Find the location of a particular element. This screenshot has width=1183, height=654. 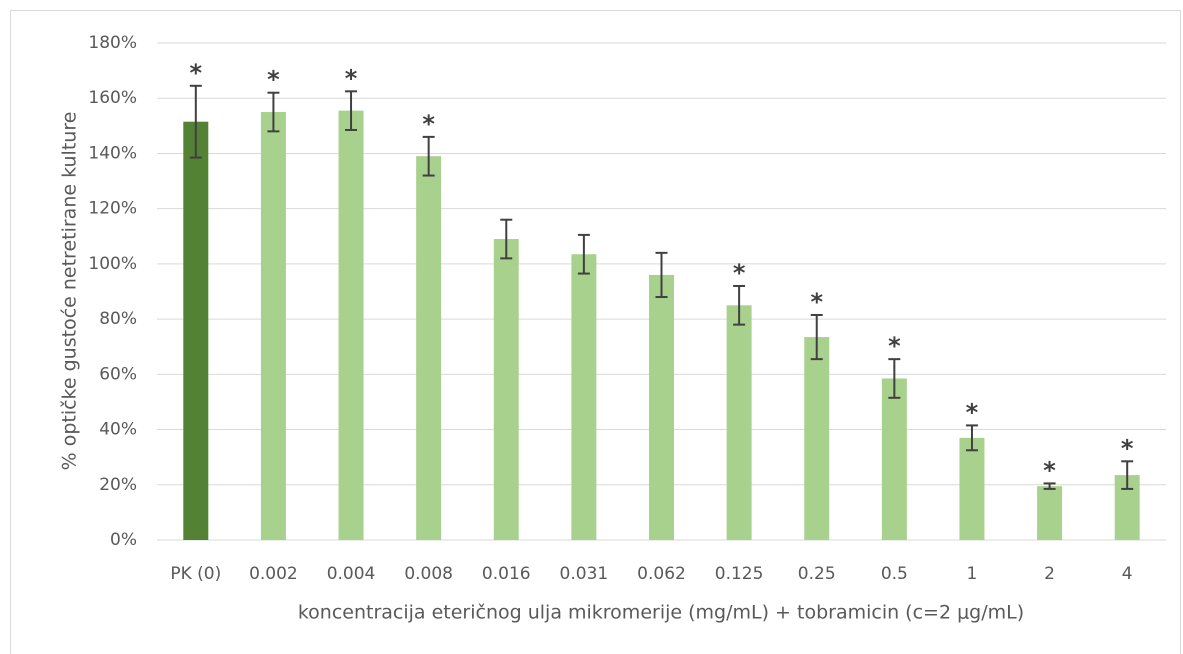

x-tick-label: 0.125 is located at coordinates (739, 574).